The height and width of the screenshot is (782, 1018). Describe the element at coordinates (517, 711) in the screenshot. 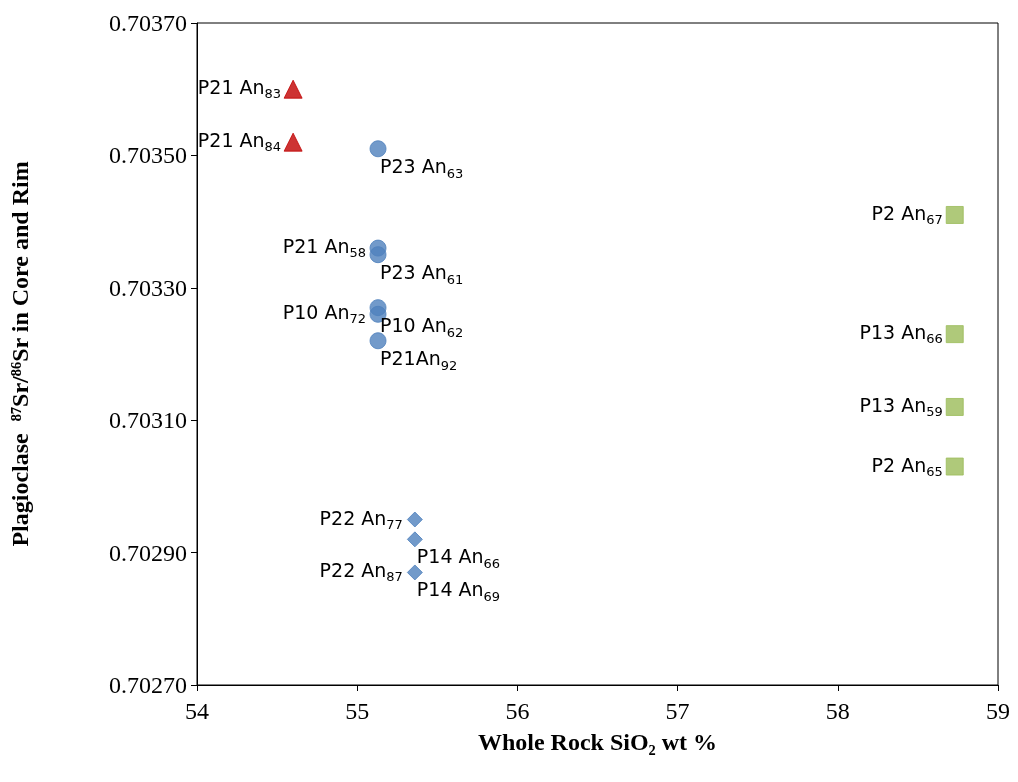

I see `x-tick-label: 56` at that location.